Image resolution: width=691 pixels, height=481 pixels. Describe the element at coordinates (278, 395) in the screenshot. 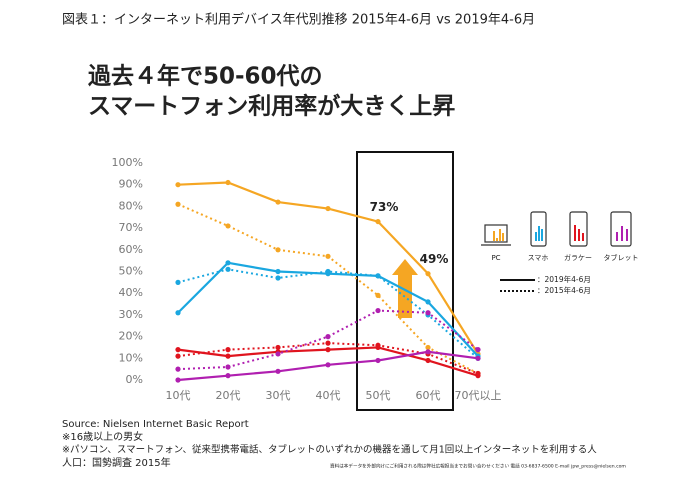

I see `x-tick-label: 30代` at that location.